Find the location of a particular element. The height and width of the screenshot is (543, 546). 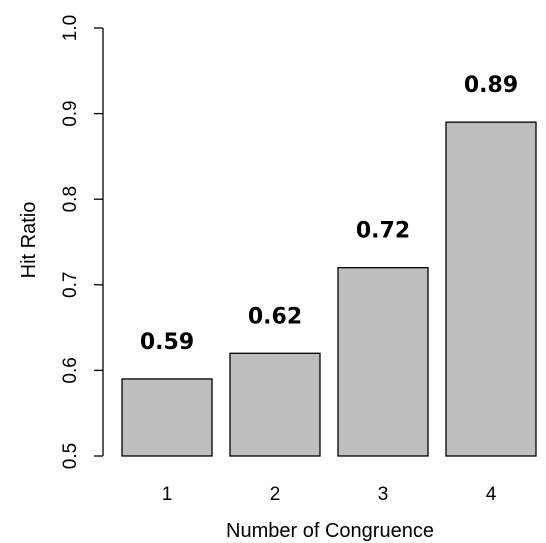

x-axis-label: Number of Congruence is located at coordinates (330, 531).